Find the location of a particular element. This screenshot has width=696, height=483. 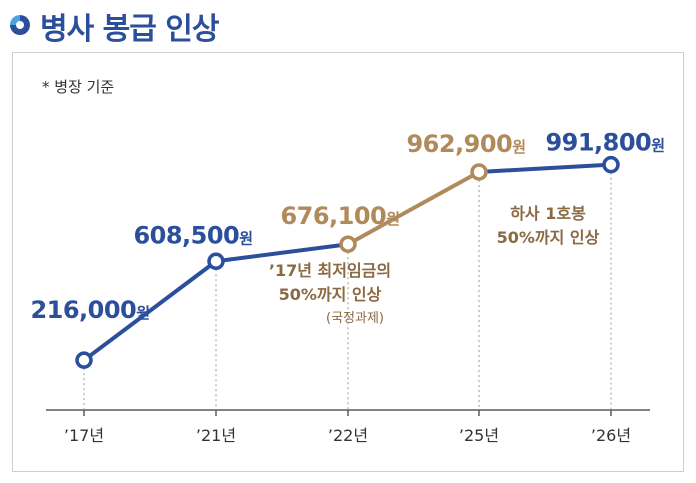

data-label: 962,900원 is located at coordinates (465, 144).